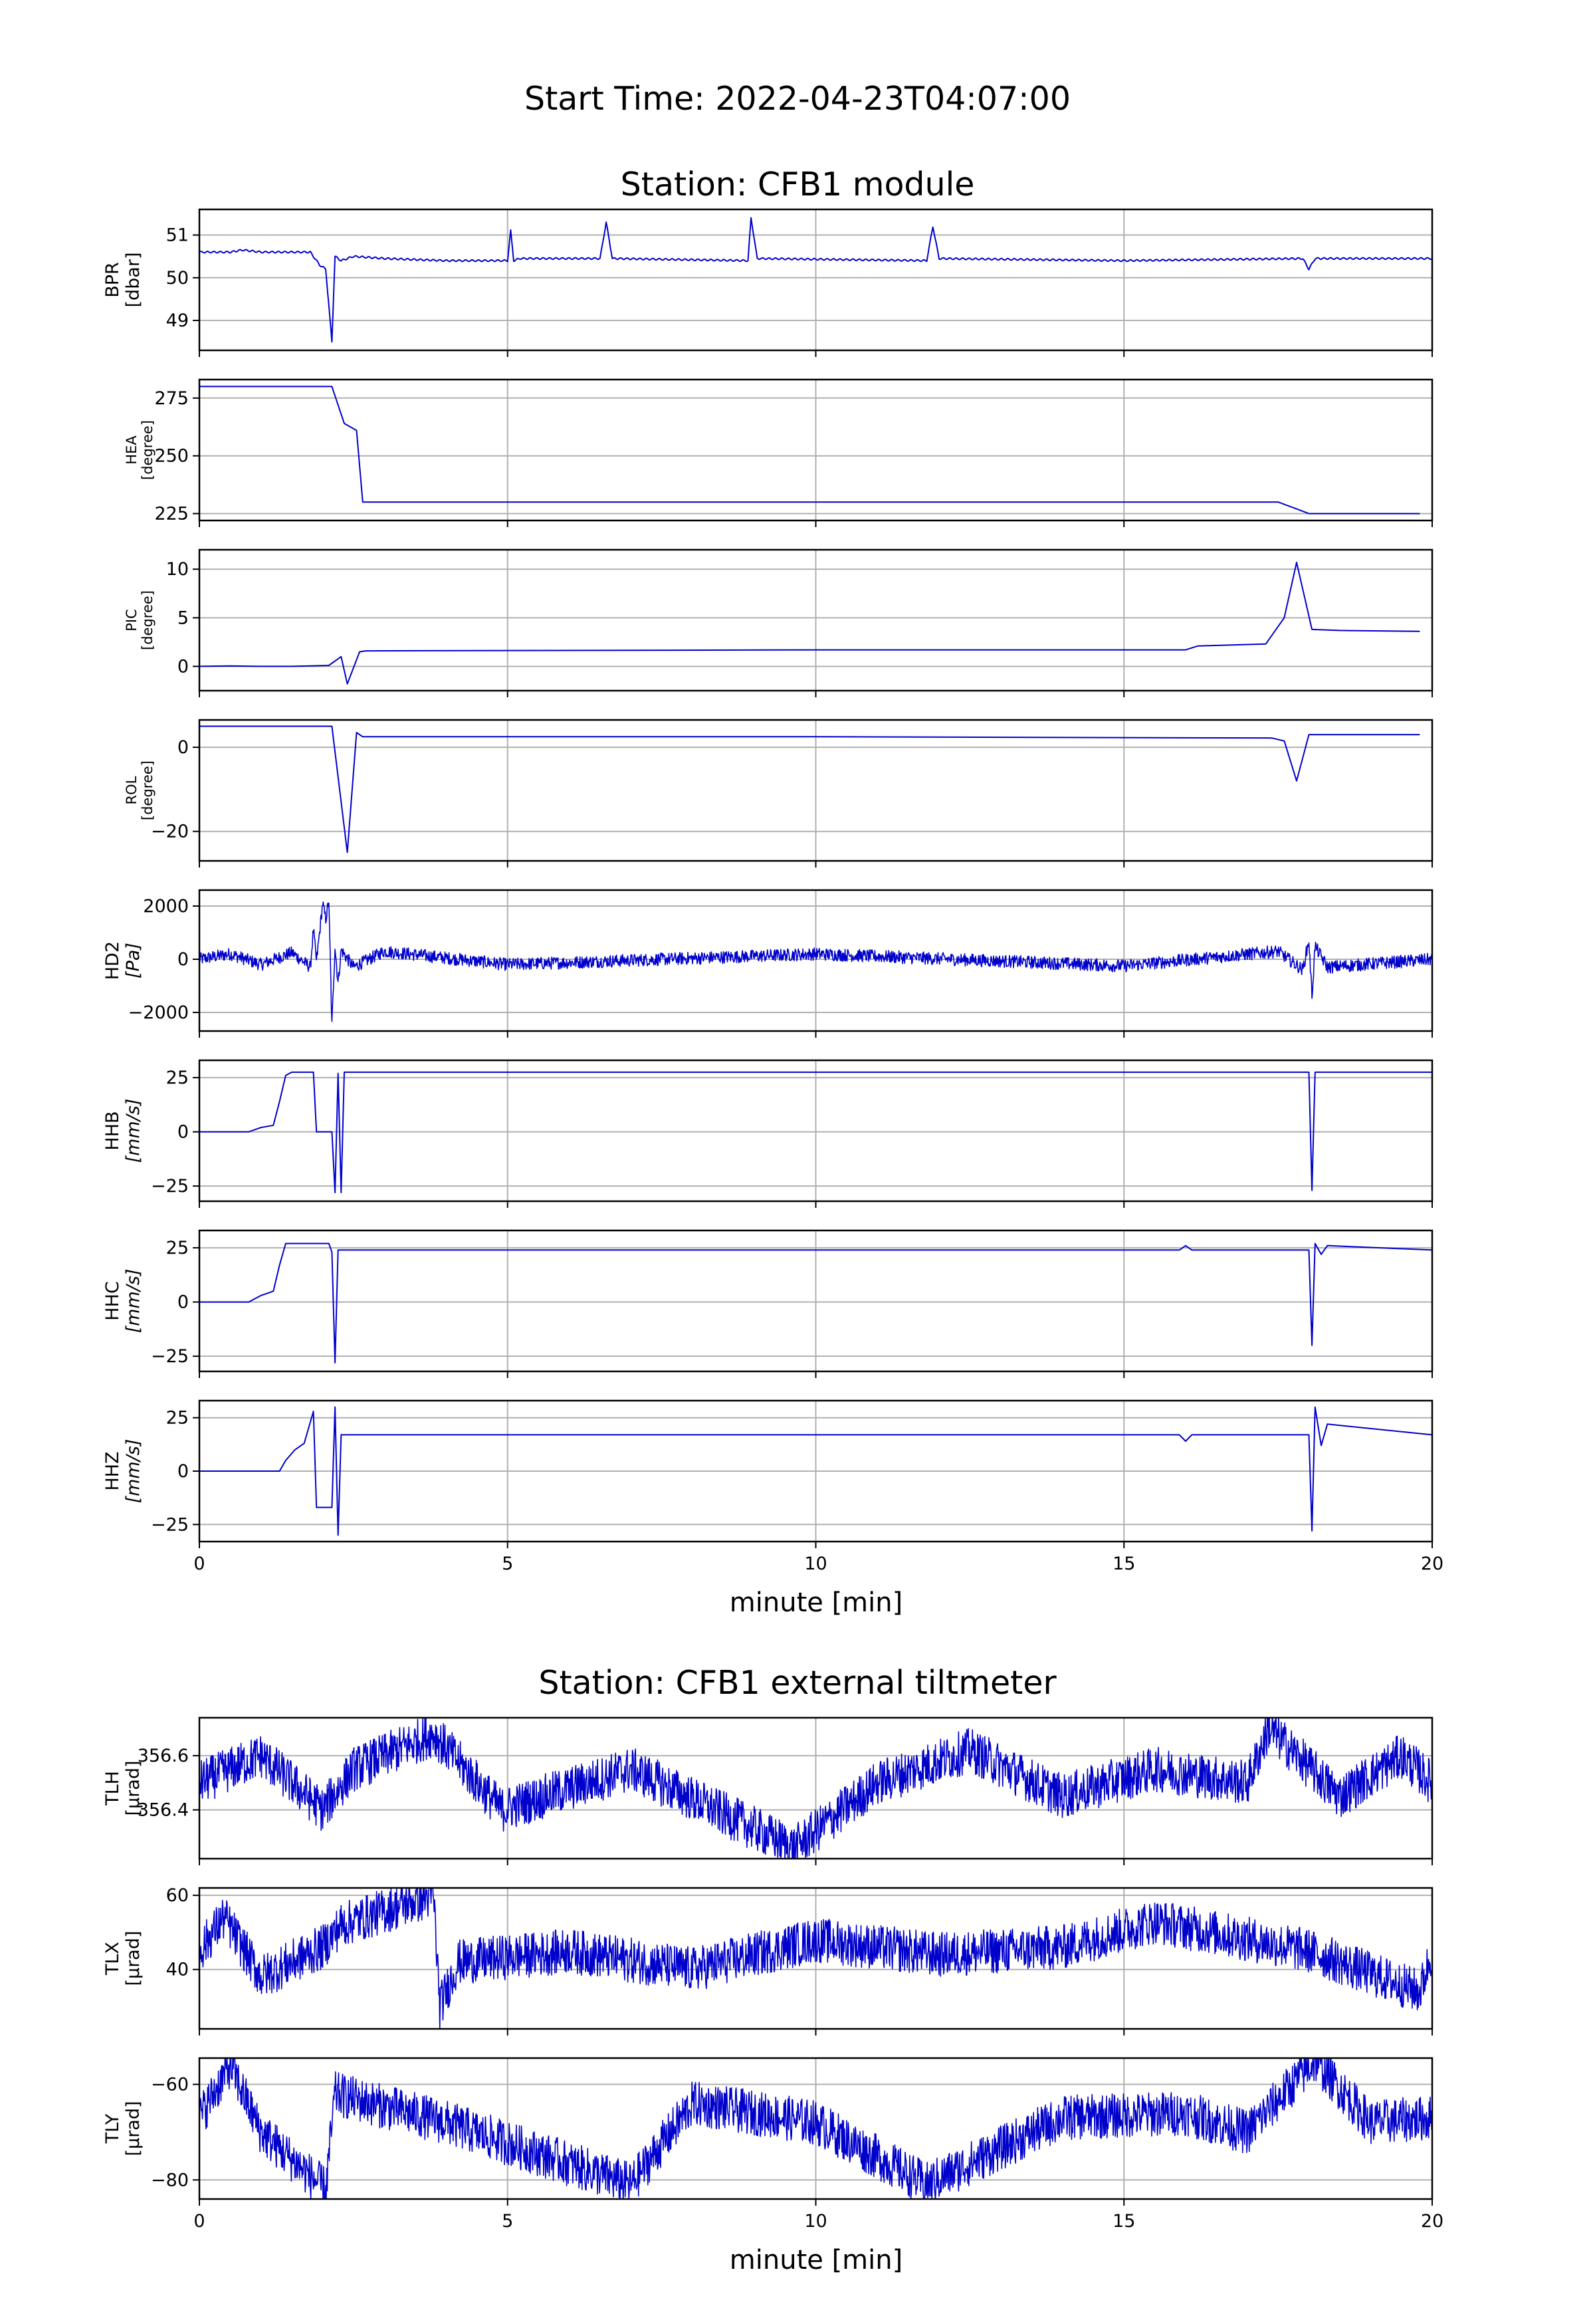 Image resolution: width=1595 pixels, height=2324 pixels. Describe the element at coordinates (132, 450) in the screenshot. I see `y-axis-label-line: HEA` at that location.